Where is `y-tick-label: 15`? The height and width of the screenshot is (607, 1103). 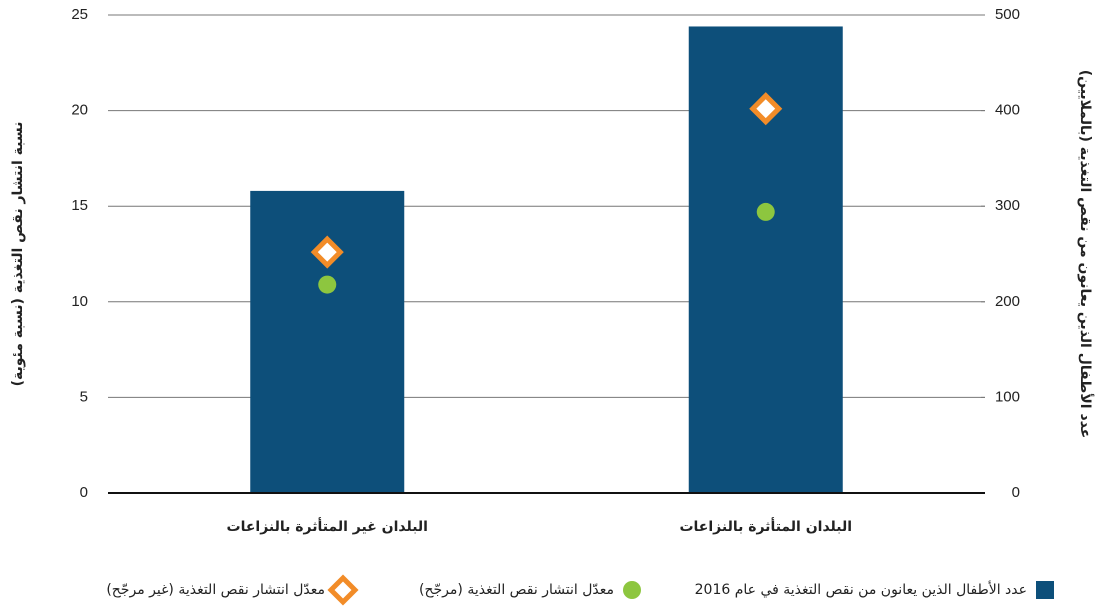 y-tick-label: 15 is located at coordinates (79, 205).